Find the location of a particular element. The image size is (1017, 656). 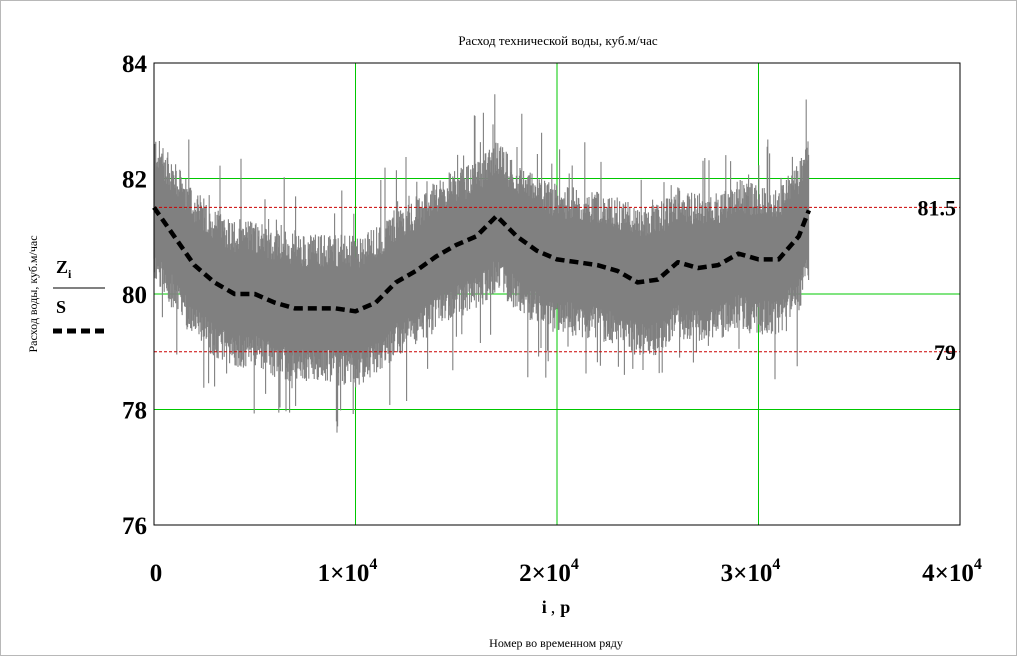

y-axis-label: Расход воды, куб.м/час is located at coordinates (33, 293).